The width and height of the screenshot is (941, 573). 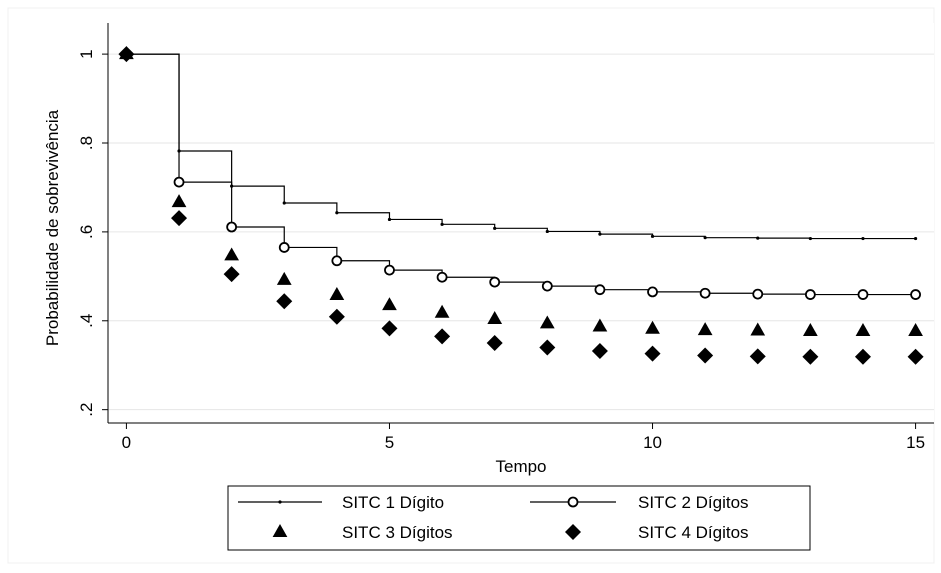 What do you see at coordinates (397, 532) in the screenshot?
I see `legend-label: SITC 3 Dígitos` at bounding box center [397, 532].